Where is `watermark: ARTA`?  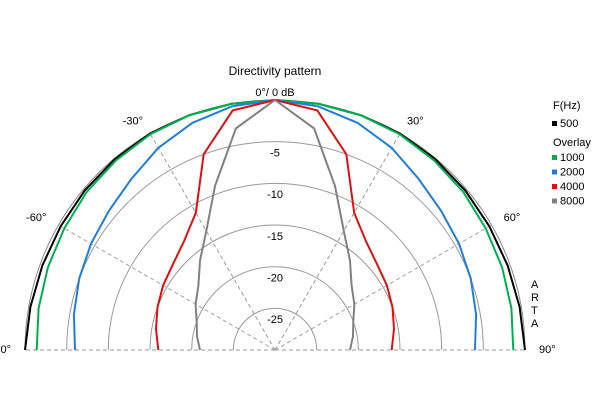
watermark: ARTA is located at coordinates (535, 304).